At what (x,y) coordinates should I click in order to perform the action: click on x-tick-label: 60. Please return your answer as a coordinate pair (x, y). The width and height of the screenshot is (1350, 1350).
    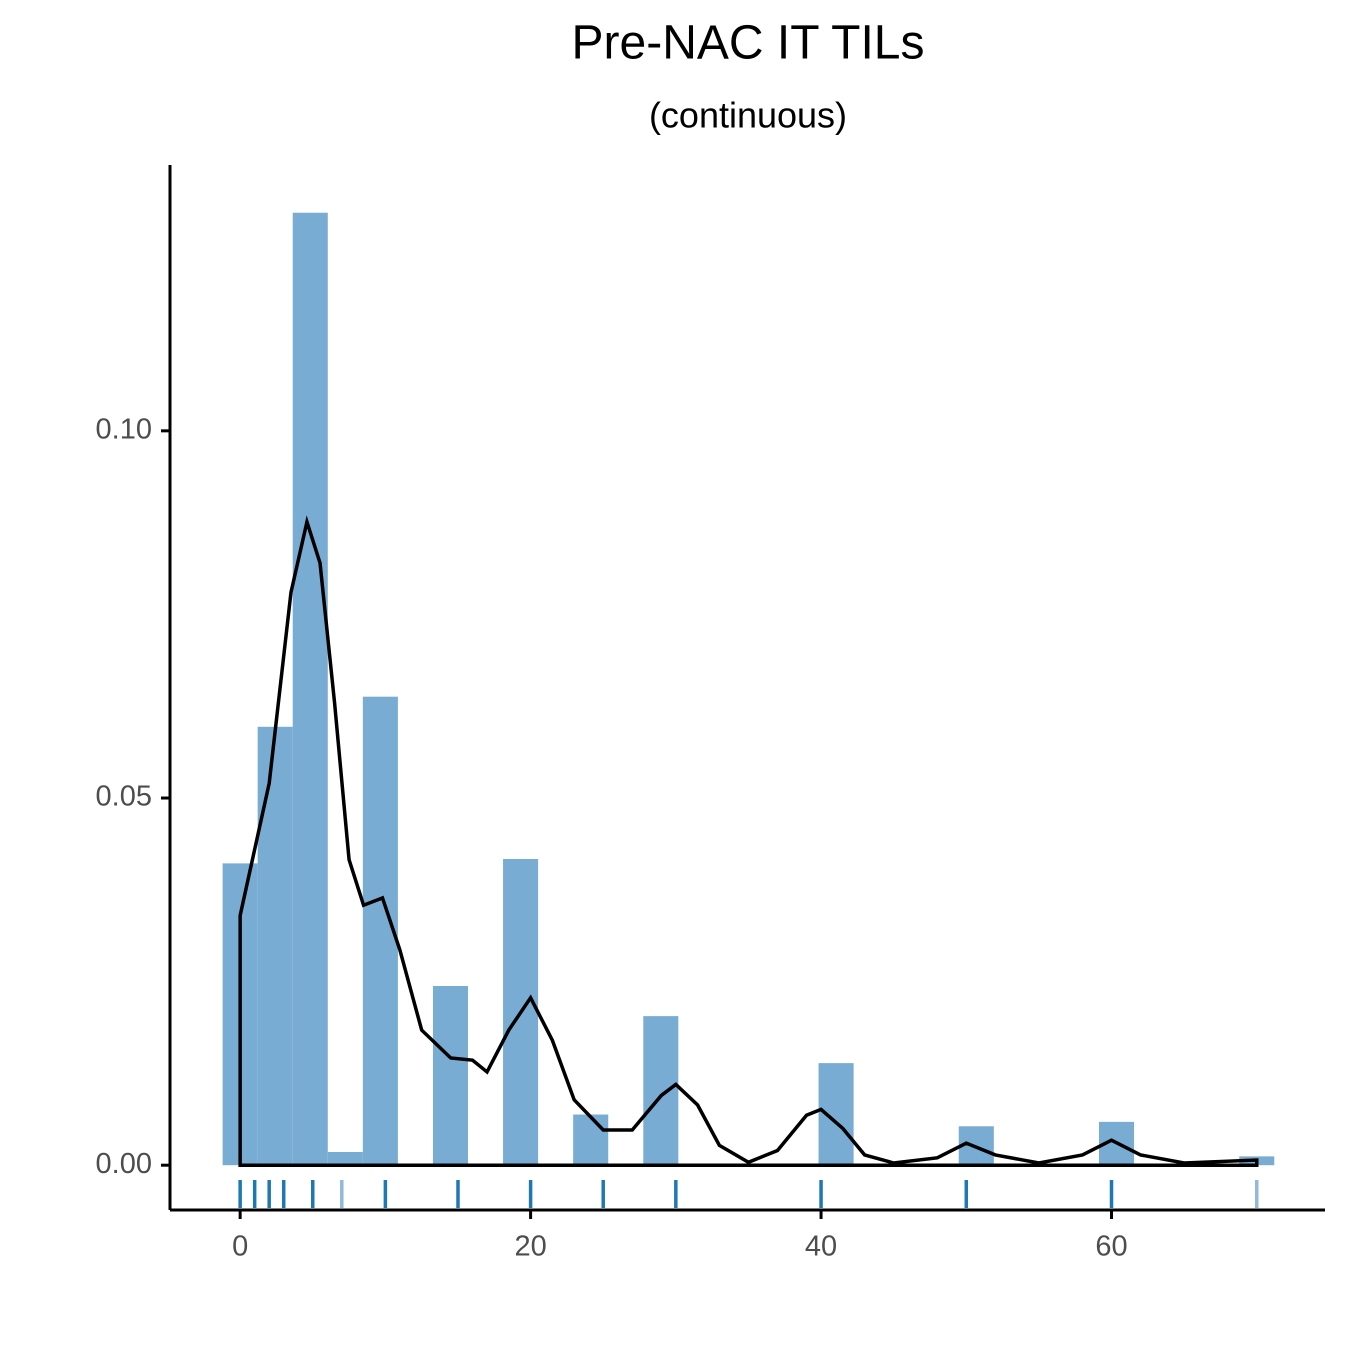
    Looking at the image, I should click on (1111, 1247).